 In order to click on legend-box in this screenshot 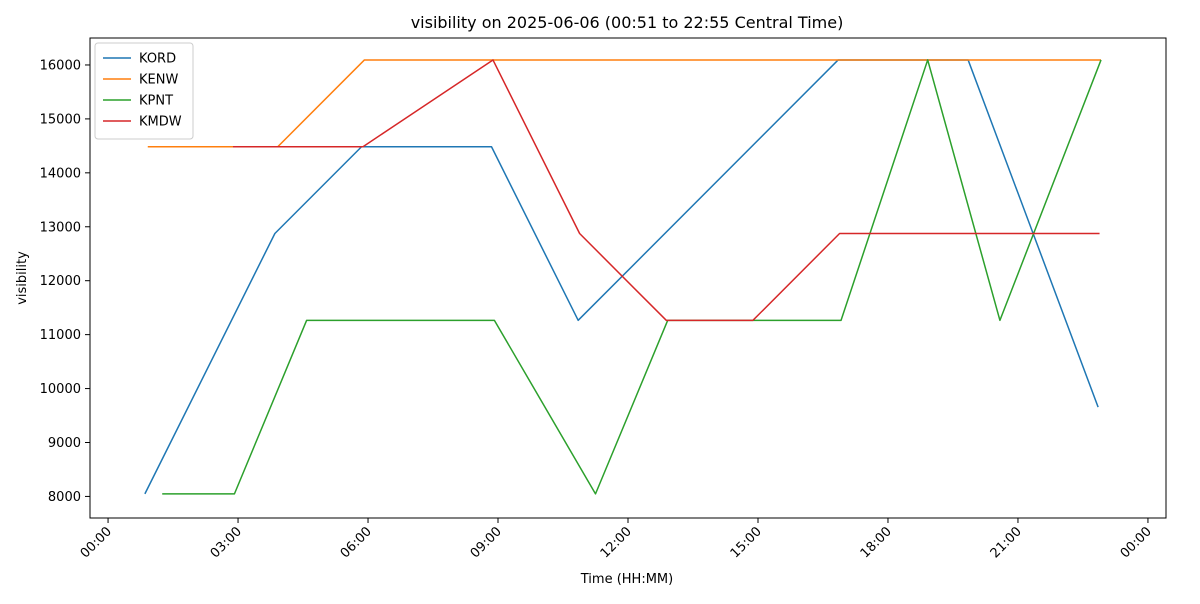, I will do `click(144, 91)`.